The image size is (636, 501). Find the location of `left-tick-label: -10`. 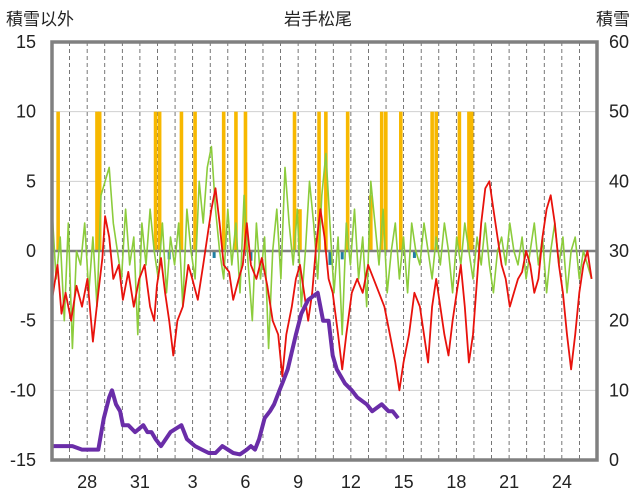

left-tick-label: -10 is located at coordinates (23, 390).